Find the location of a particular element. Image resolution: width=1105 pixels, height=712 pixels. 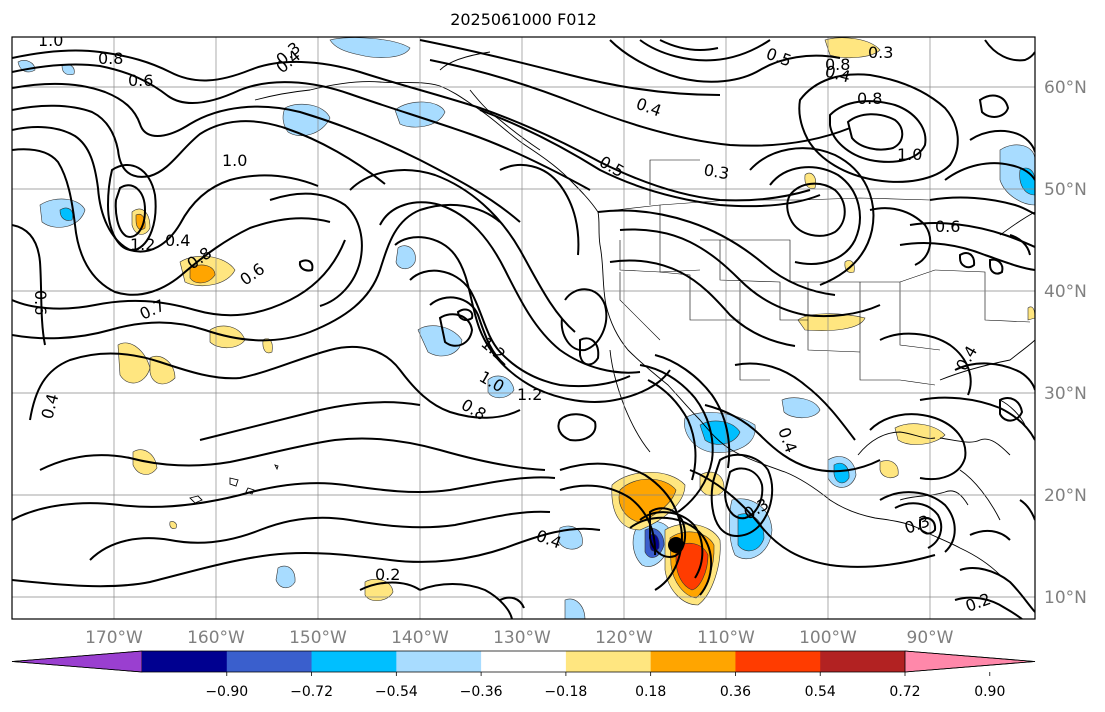

longitude-label: 110°W is located at coordinates (726, 638).